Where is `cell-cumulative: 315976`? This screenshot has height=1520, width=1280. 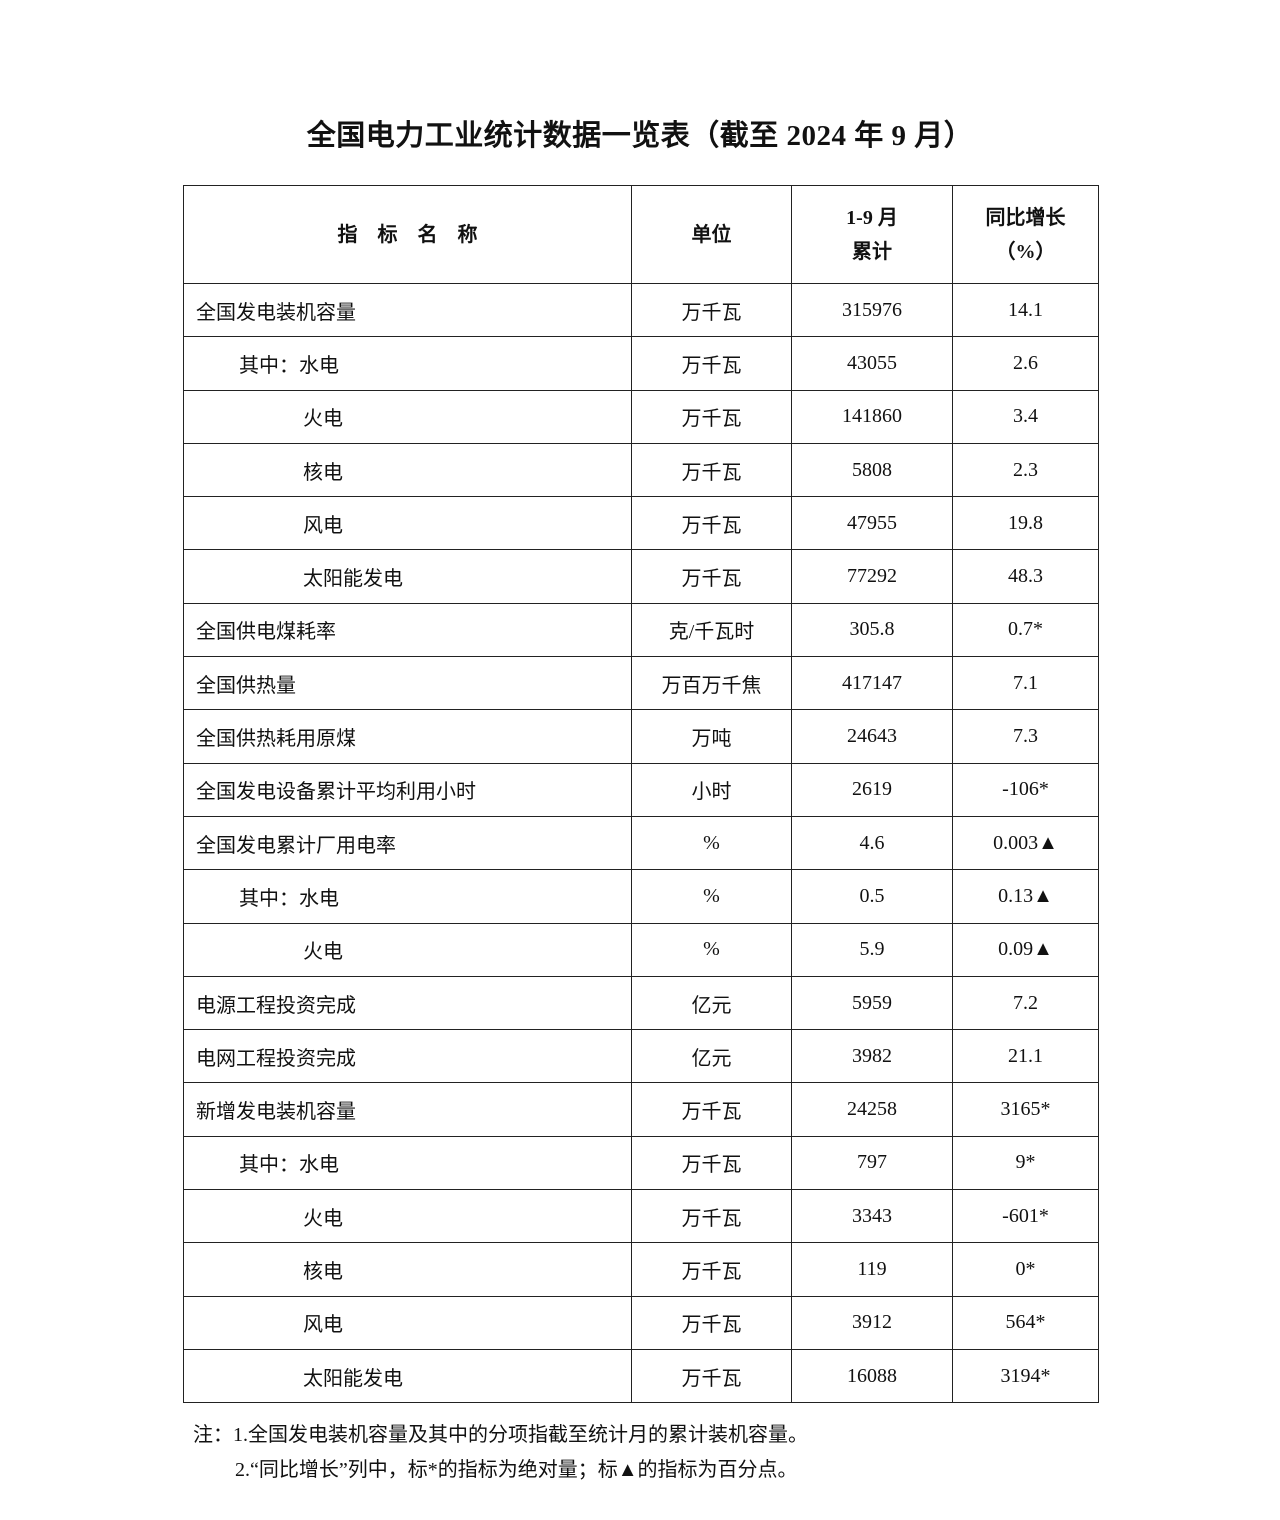
cell-cumulative: 315976 is located at coordinates (872, 310).